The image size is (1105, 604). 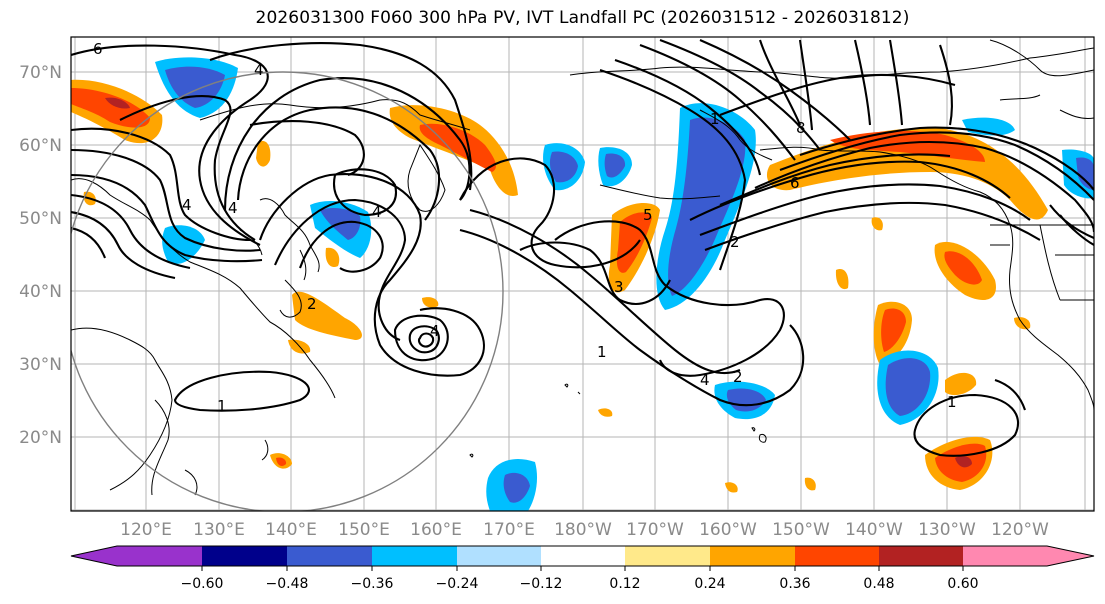 What do you see at coordinates (40, 219) in the screenshot?
I see `lat-label-50n: 50°N` at bounding box center [40, 219].